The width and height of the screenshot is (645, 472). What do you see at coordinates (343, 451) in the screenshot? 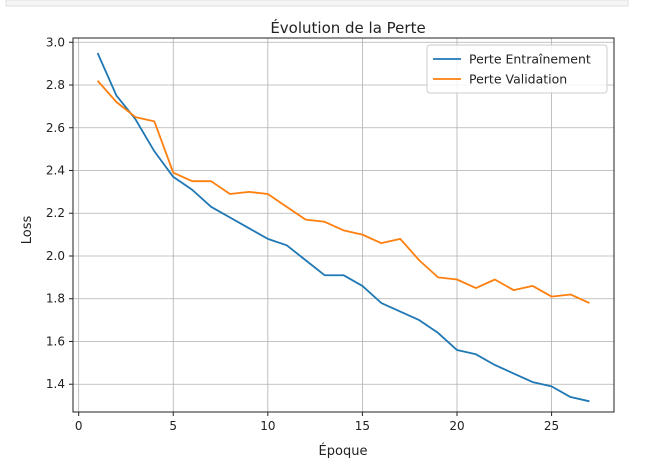
I see `x-axis-label: Époque` at bounding box center [343, 451].